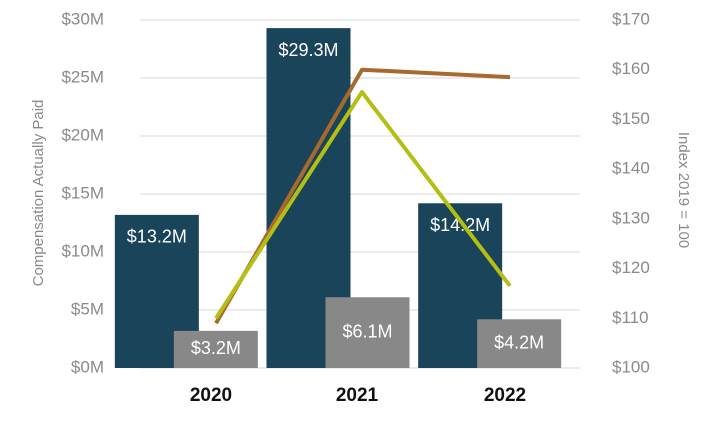 Image resolution: width=720 pixels, height=426 pixels. What do you see at coordinates (505, 395) in the screenshot?
I see `x-tick-label: 2022` at bounding box center [505, 395].